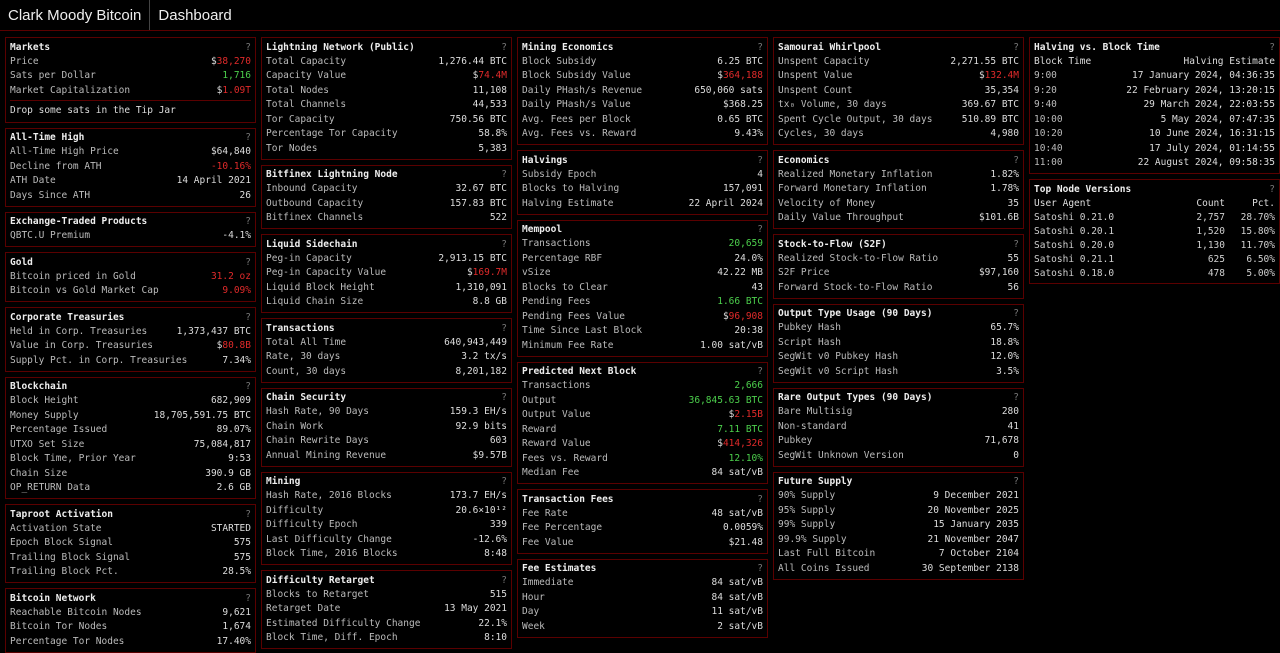 This screenshot has height=653, width=1280. What do you see at coordinates (1218, 119) in the screenshot?
I see `metric-value: 5 May 2024, 07:47:35` at bounding box center [1218, 119].